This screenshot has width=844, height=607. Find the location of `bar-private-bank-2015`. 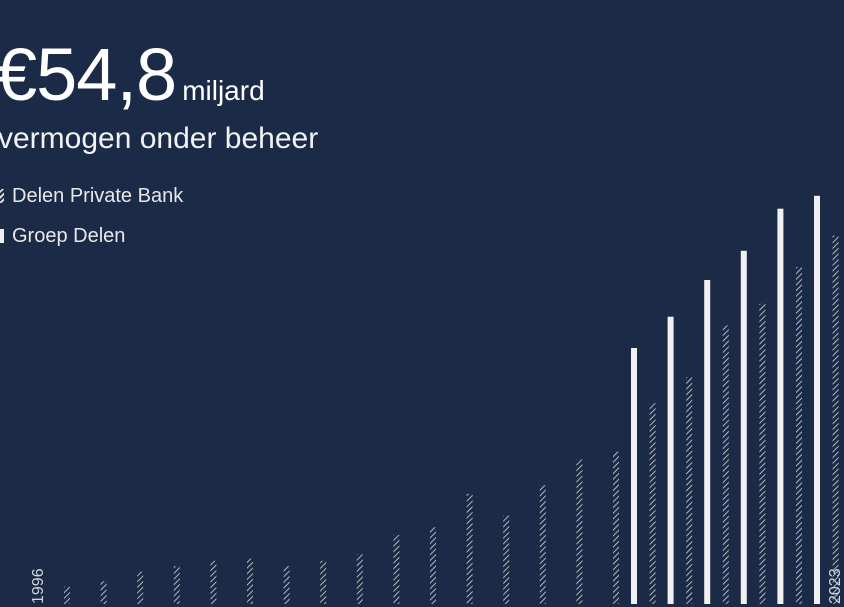

bar-private-bank-2015 is located at coordinates (762, 453).